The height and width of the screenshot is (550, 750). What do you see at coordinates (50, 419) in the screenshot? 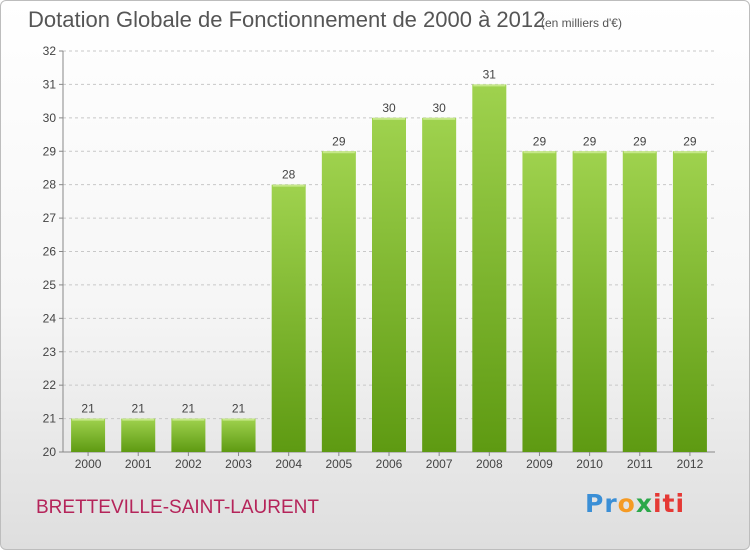
I see `y-tick-label: 21` at bounding box center [50, 419].